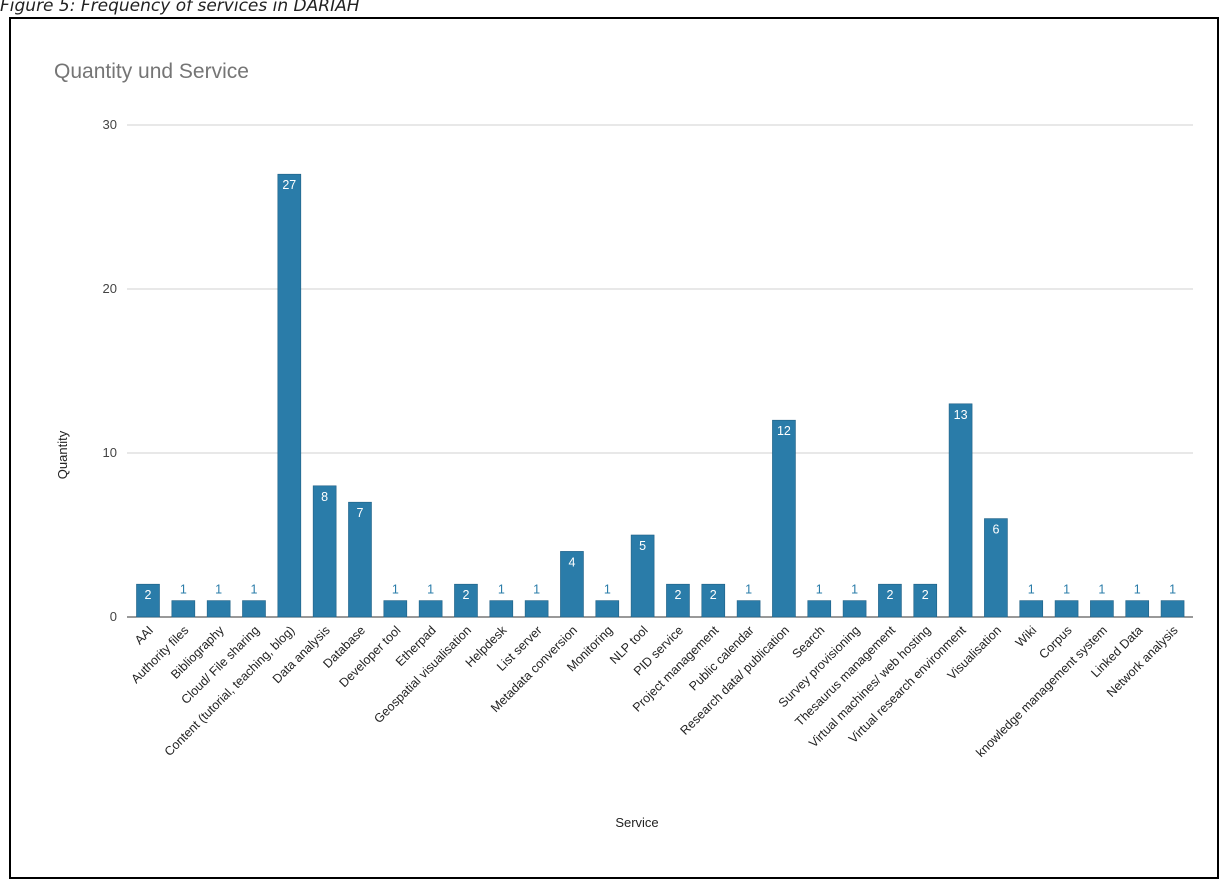  I want to click on y-axis-title: Quantity, so click(62, 454).